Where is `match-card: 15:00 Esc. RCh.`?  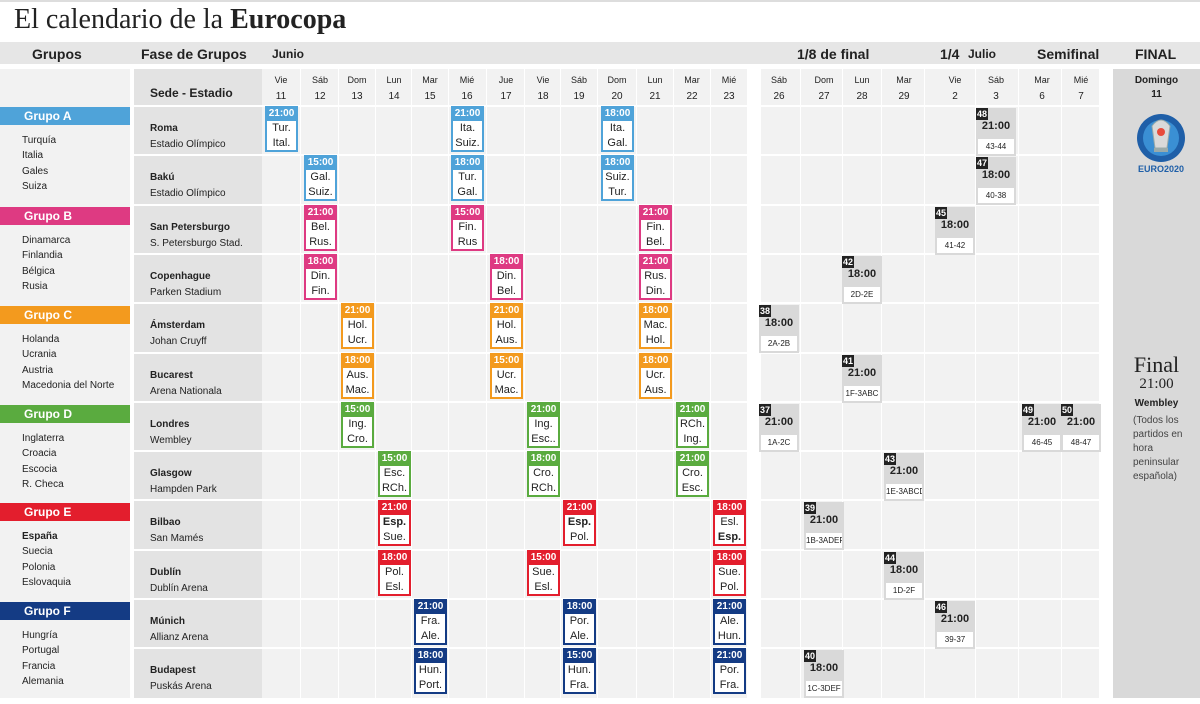
match-card: 15:00 Esc. RCh. is located at coordinates (394, 474).